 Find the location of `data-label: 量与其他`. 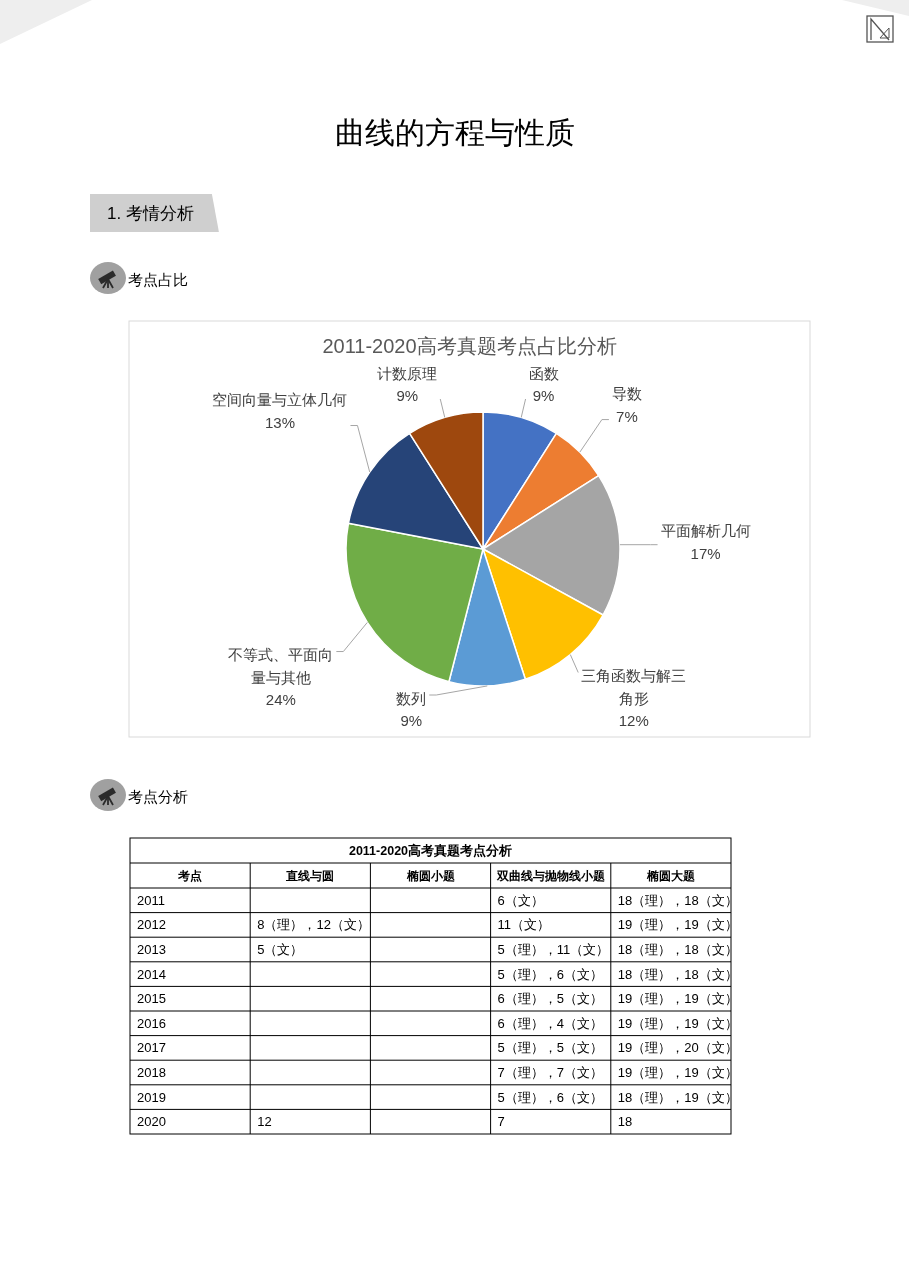

data-label: 量与其他 is located at coordinates (280, 677).